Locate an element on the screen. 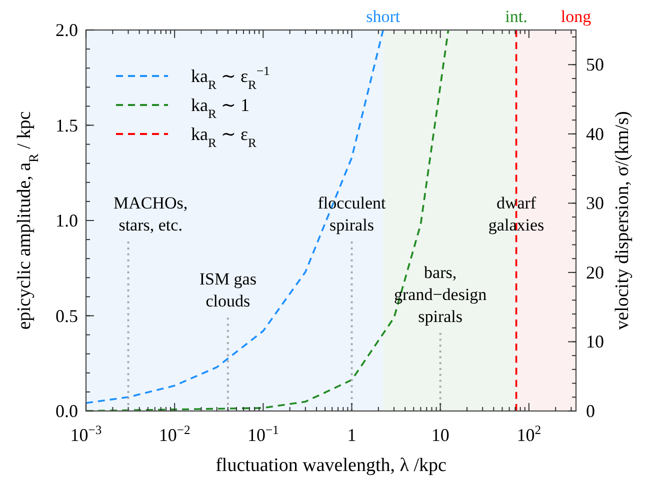 This screenshot has height=483, width=646. annotation: bars, grand−design spirals is located at coordinates (441, 294).